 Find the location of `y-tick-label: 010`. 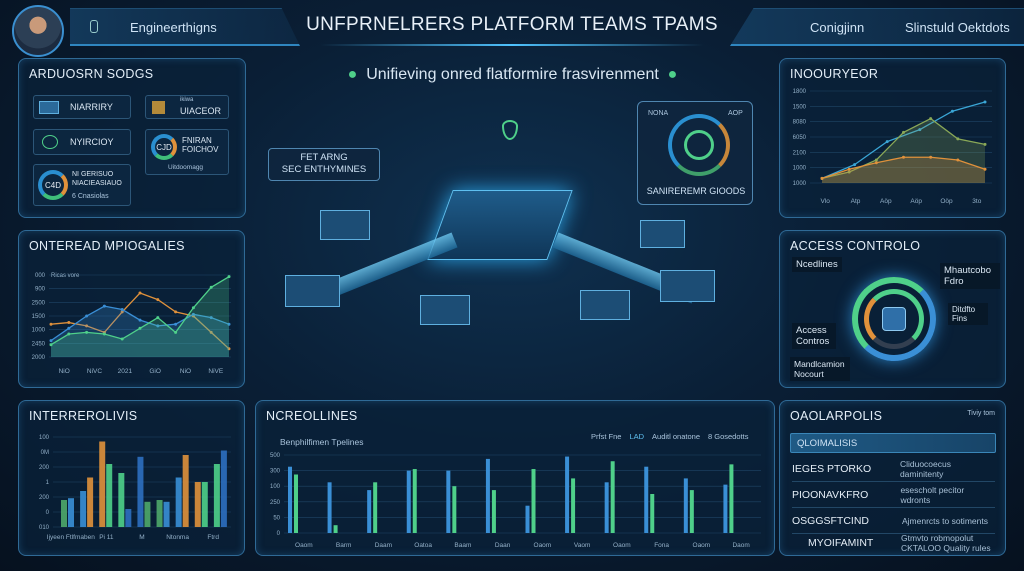

y-tick-label: 010 is located at coordinates (44, 528).